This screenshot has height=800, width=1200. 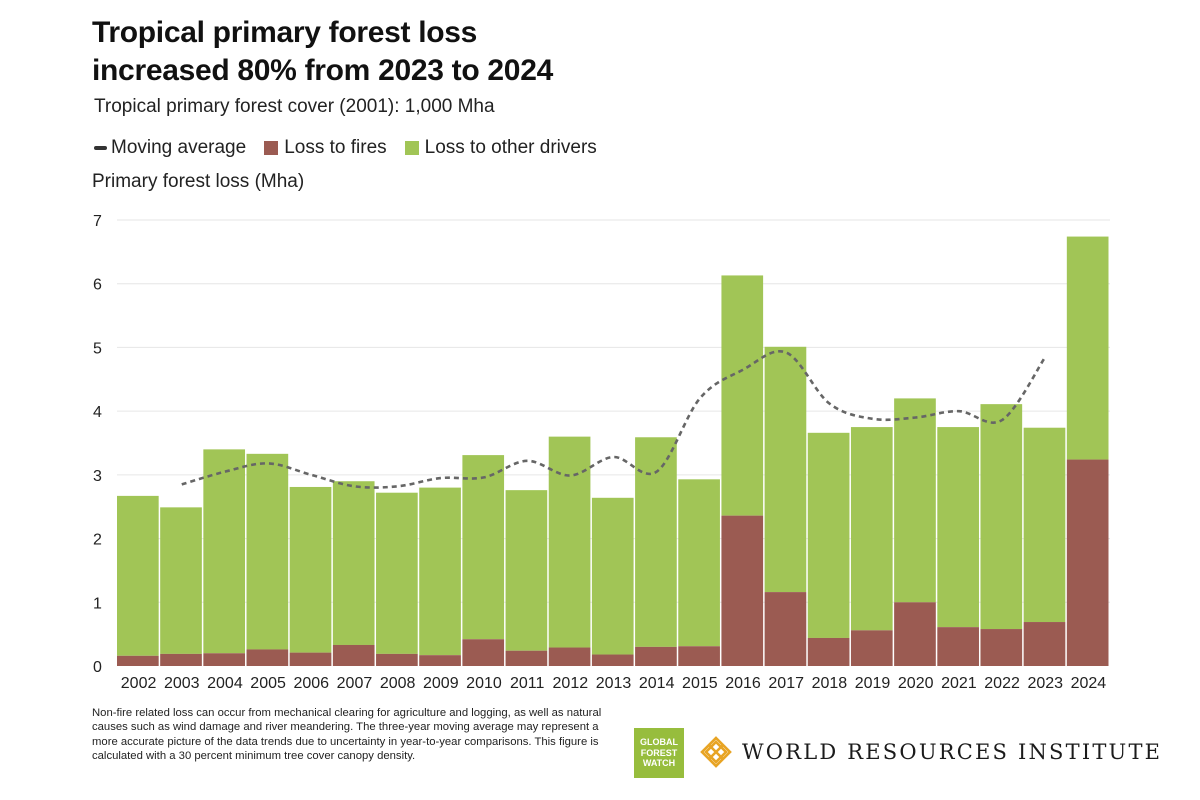 What do you see at coordinates (139, 683) in the screenshot?
I see `x-tick-label: 2002` at bounding box center [139, 683].